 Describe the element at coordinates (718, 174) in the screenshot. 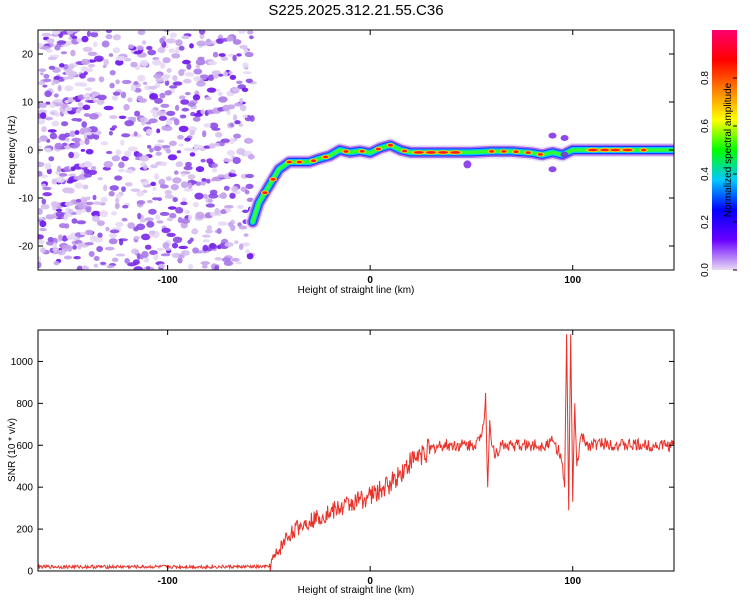

I see `colorbar-ticks: 0.0 0.2 0.4 0.6 0.8` at that location.